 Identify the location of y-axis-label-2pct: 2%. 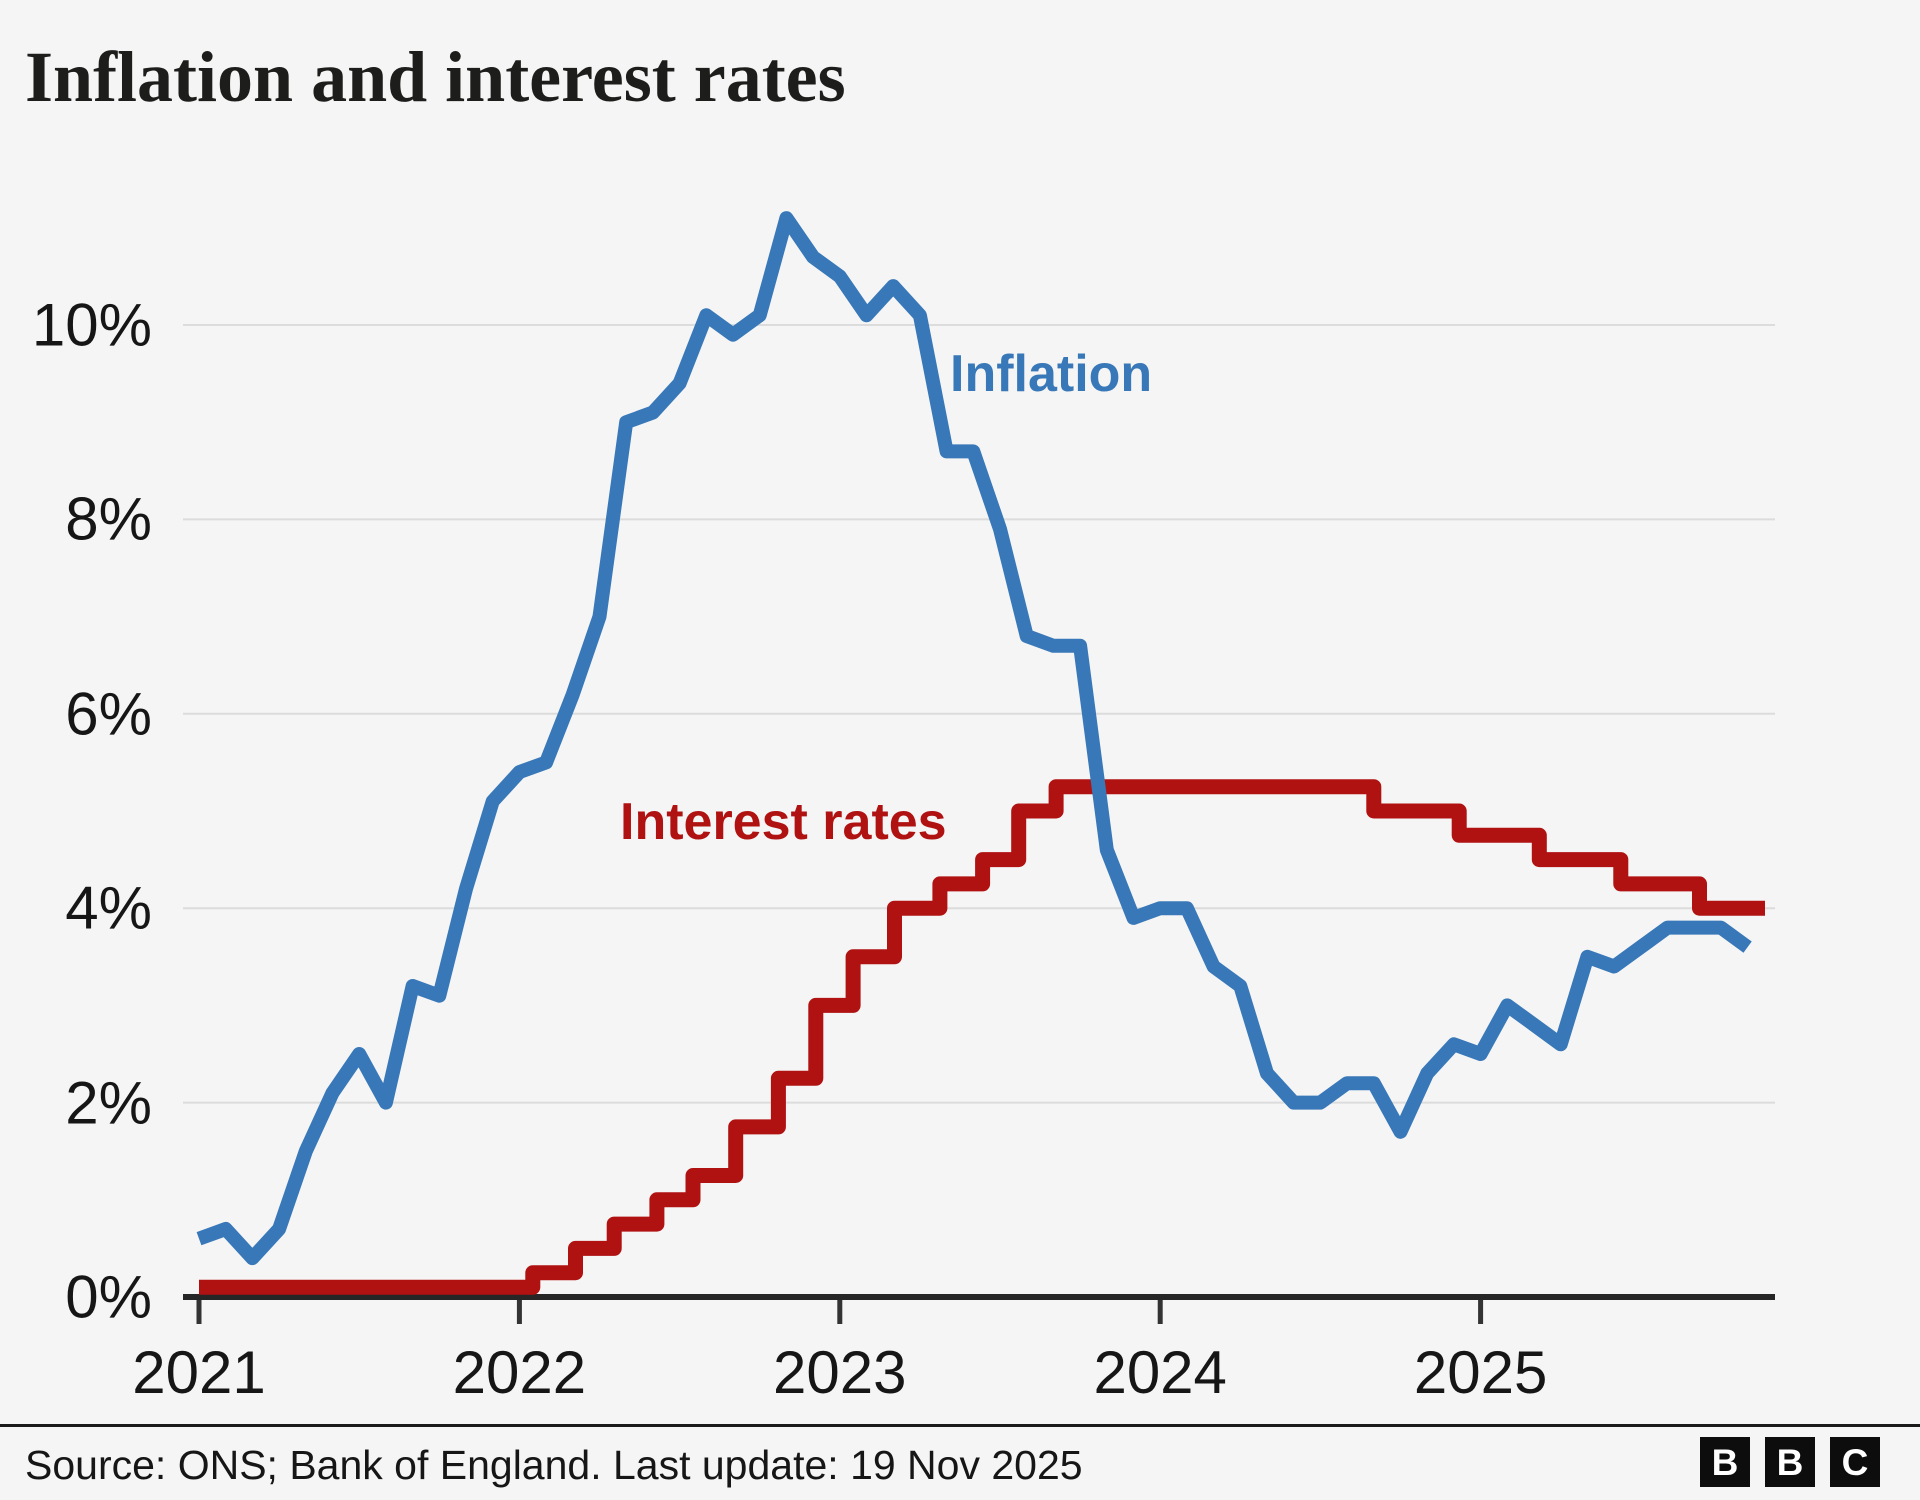
(108, 1103).